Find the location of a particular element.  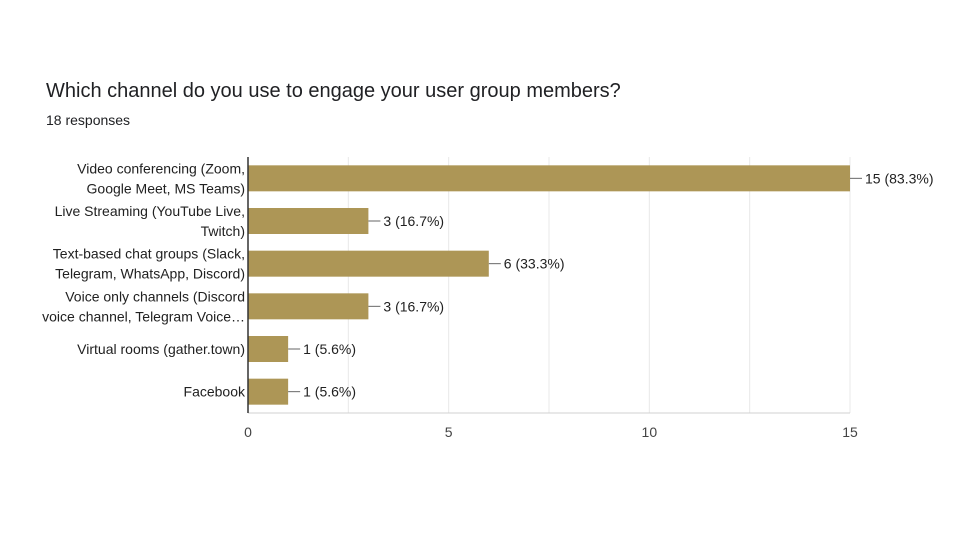

category-label: Facebook is located at coordinates (215, 392).